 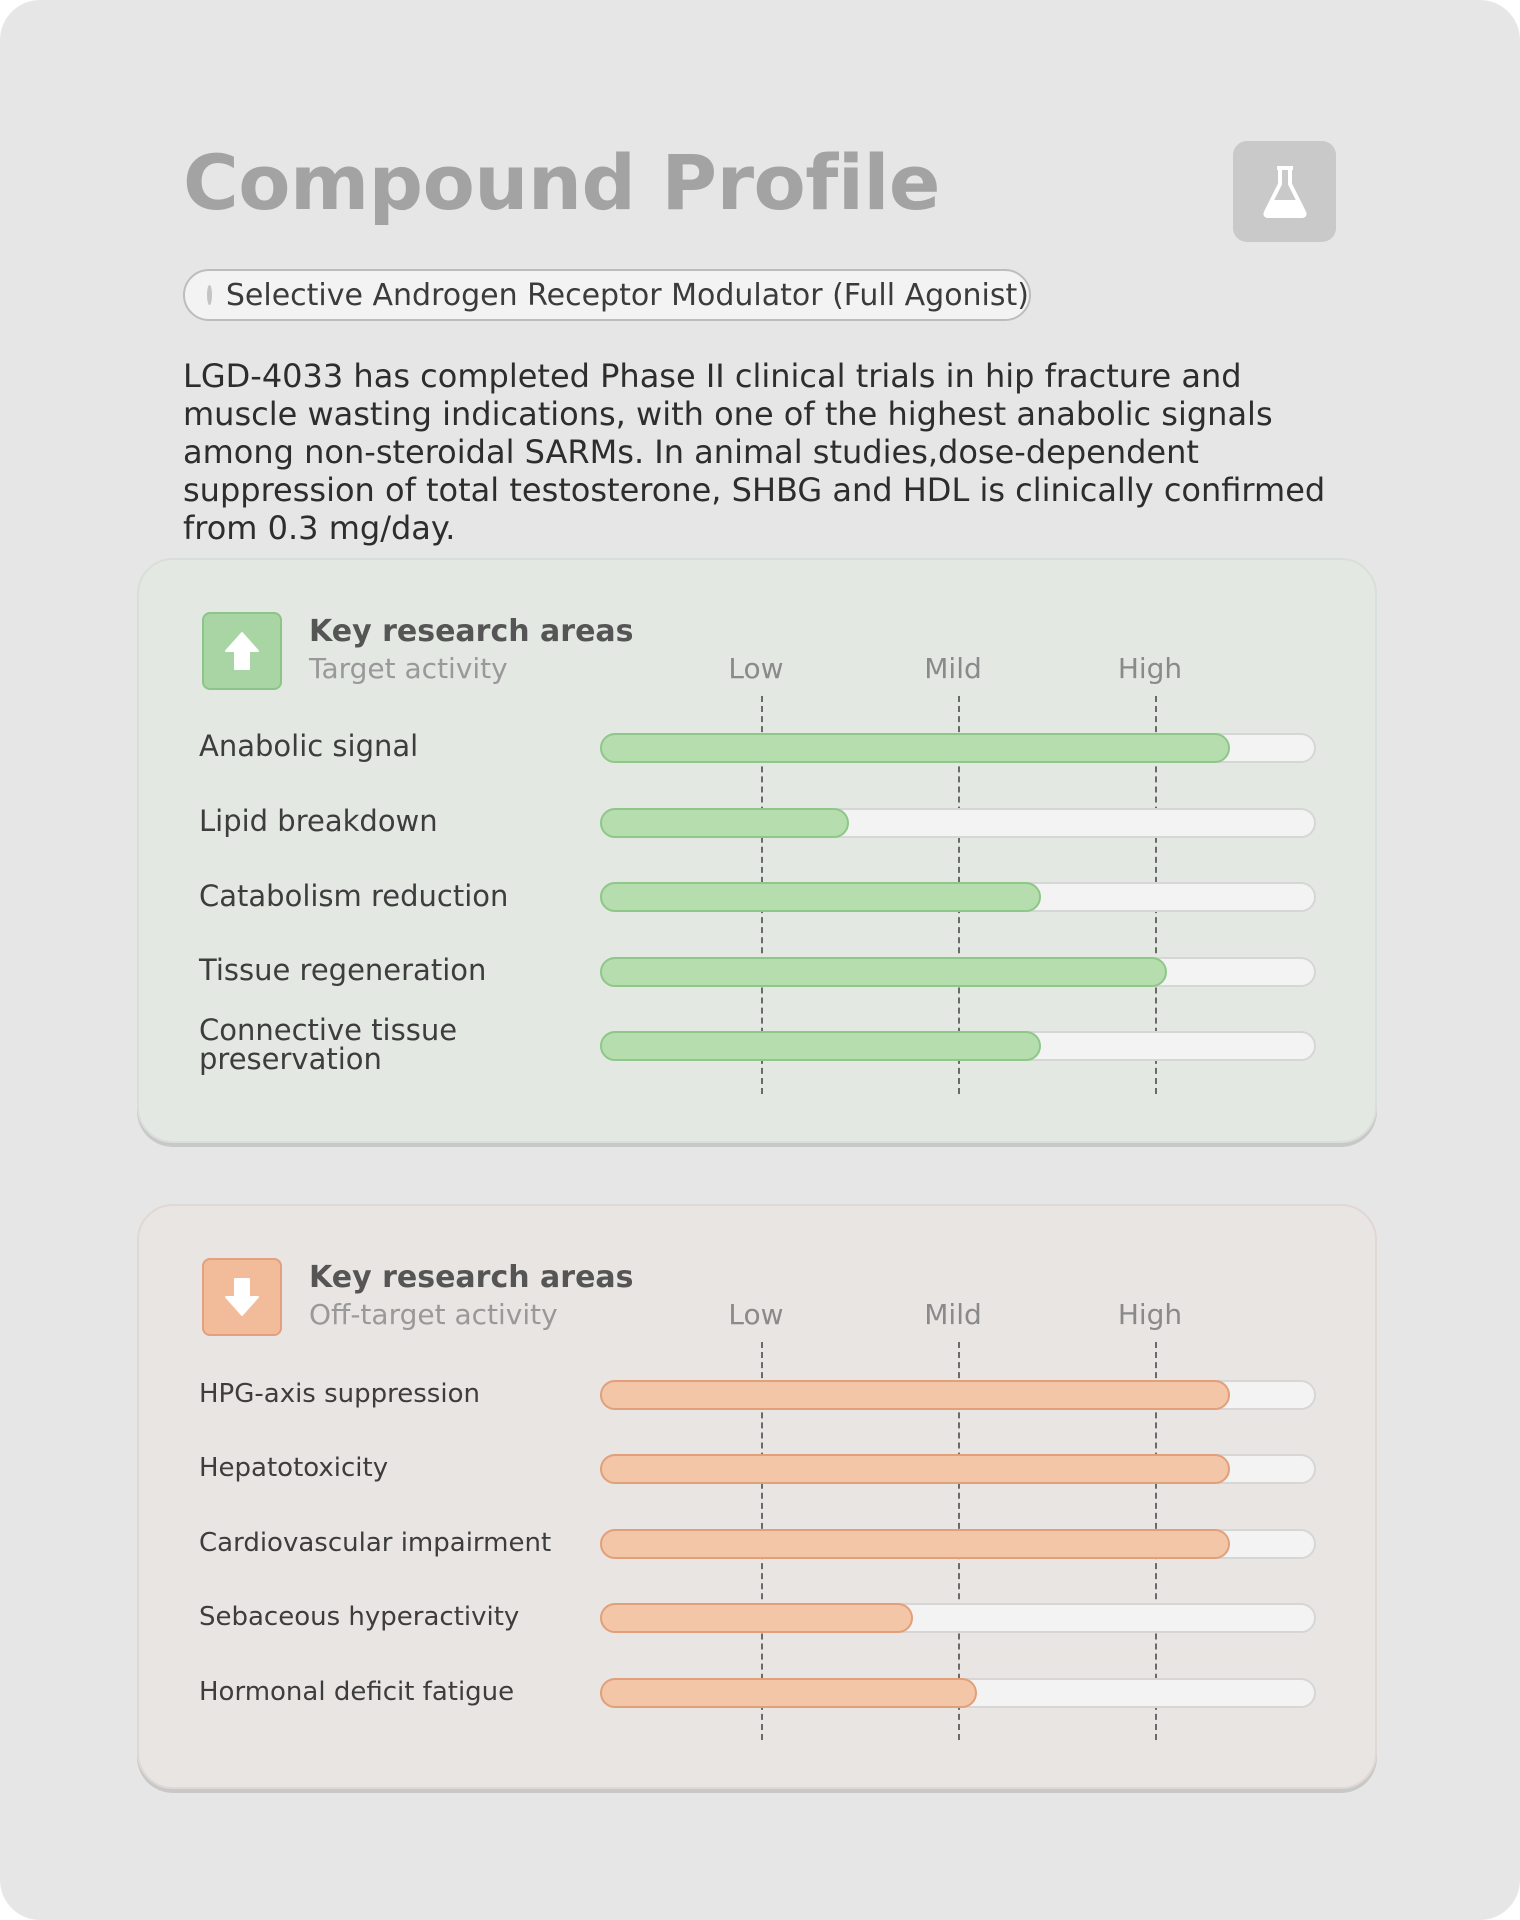 What do you see at coordinates (328, 1044) in the screenshot?
I see `row-label-connective-tissue-preservation: Connective tissue preservation` at bounding box center [328, 1044].